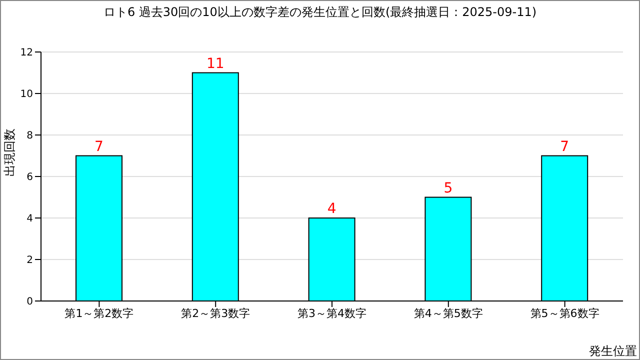 The image size is (640, 360). I want to click on chart-title: ロト6 過去30回の10以上の数字差の発生位置と回数(最終抽選日：2025-09-11), so click(320, 12).